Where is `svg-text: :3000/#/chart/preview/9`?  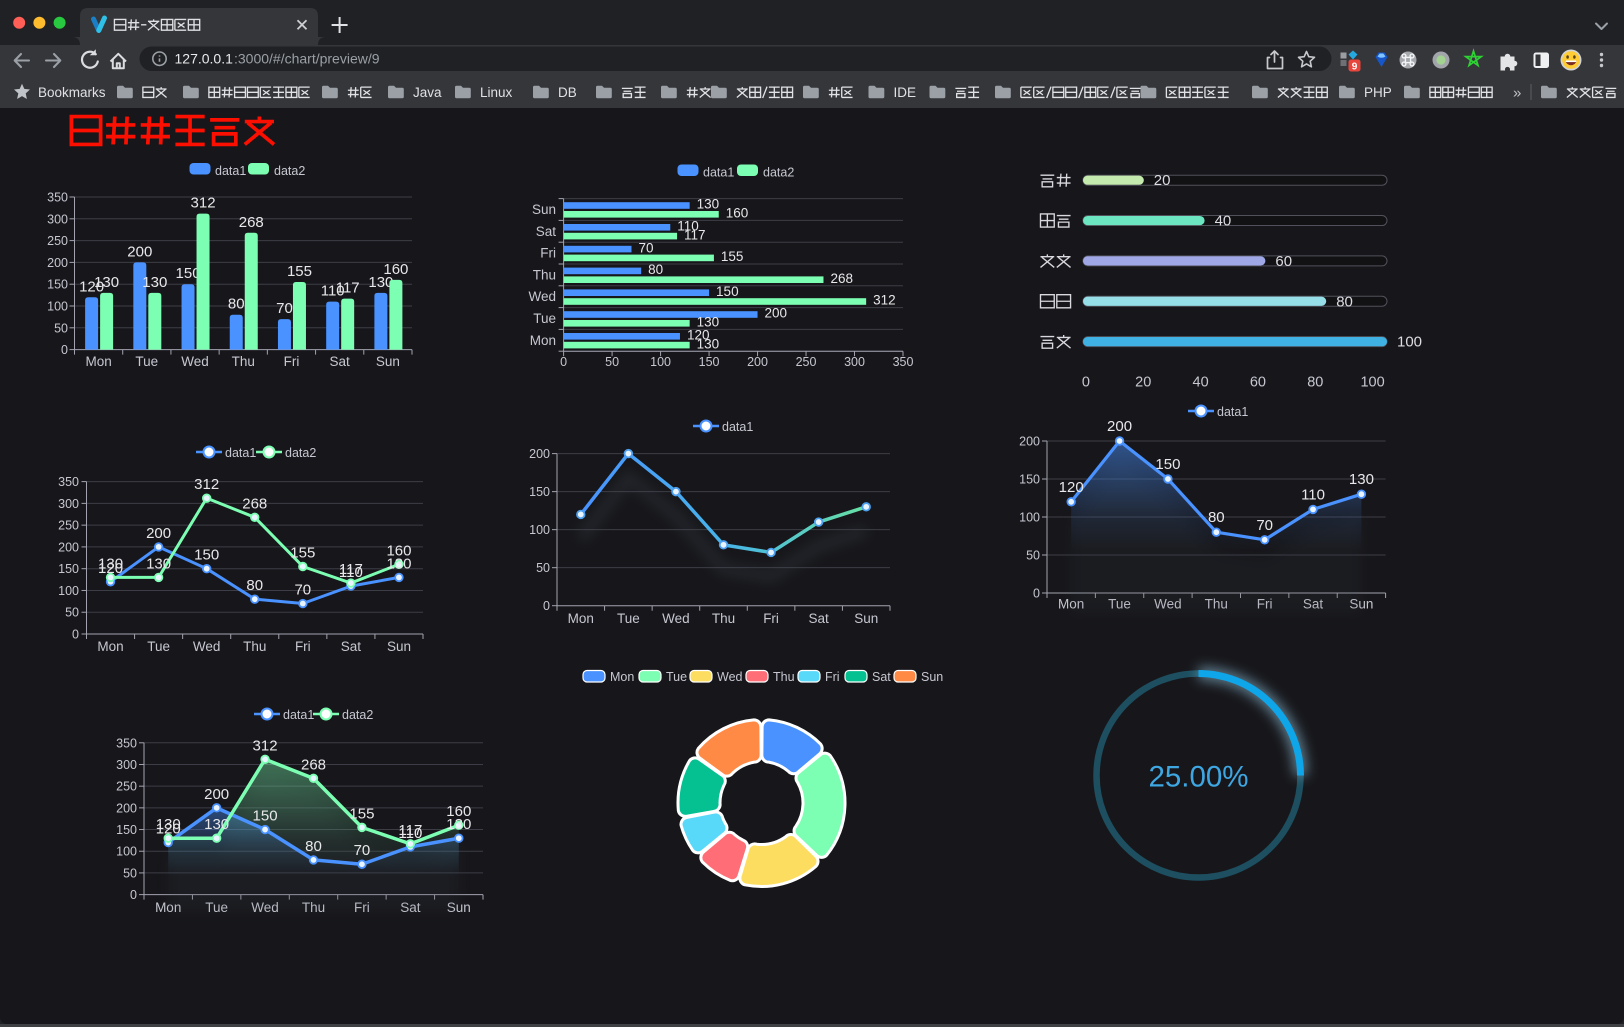
svg-text: :3000/#/chart/preview/9 is located at coordinates (307, 59).